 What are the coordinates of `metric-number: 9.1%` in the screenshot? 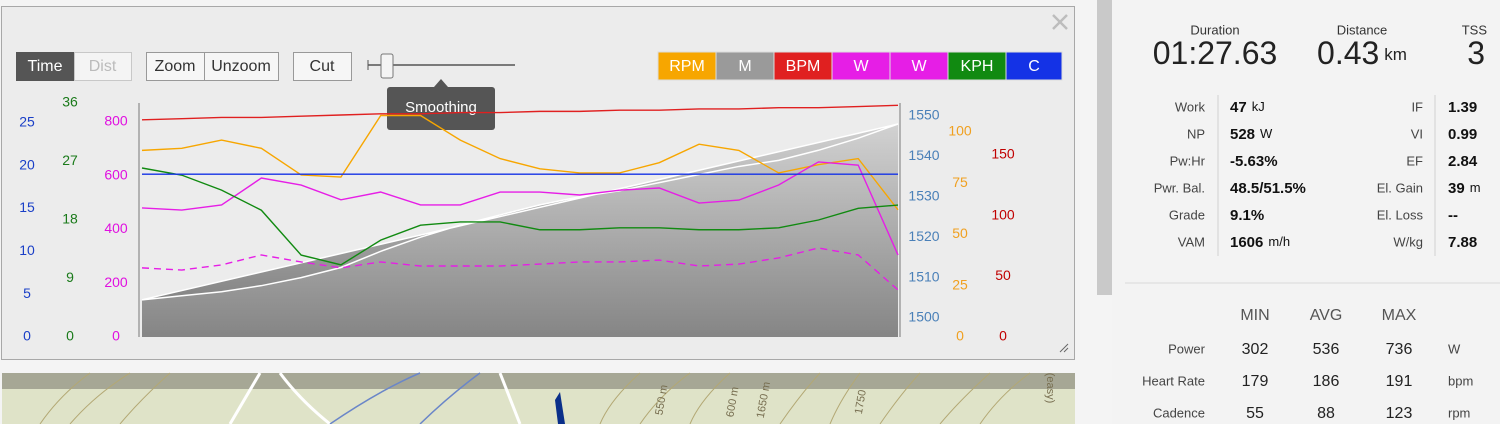 It's located at (1247, 215).